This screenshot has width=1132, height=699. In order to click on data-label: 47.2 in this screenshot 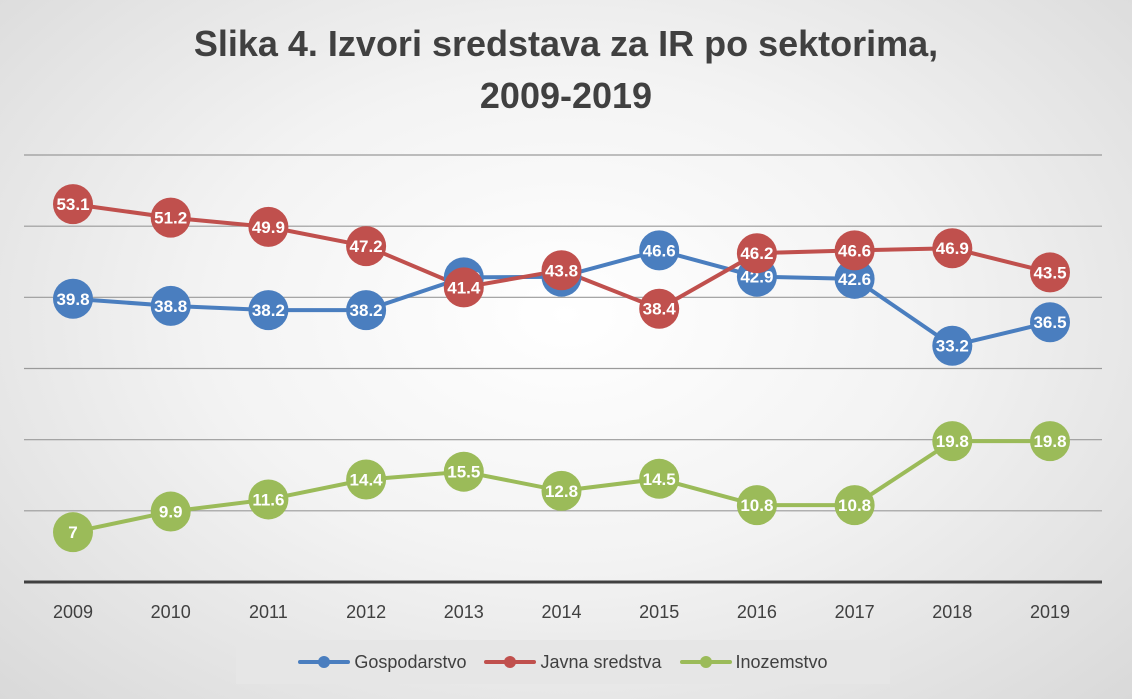, I will do `click(366, 246)`.